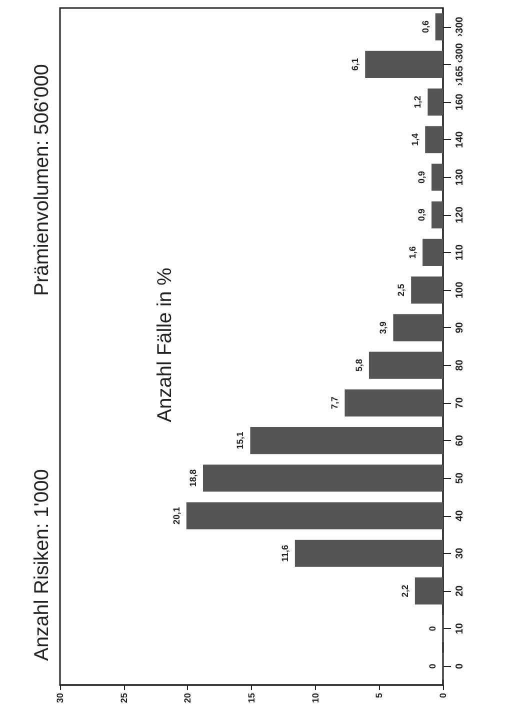  What do you see at coordinates (460, 665) in the screenshot?
I see `y-tick-label: 0` at bounding box center [460, 665].